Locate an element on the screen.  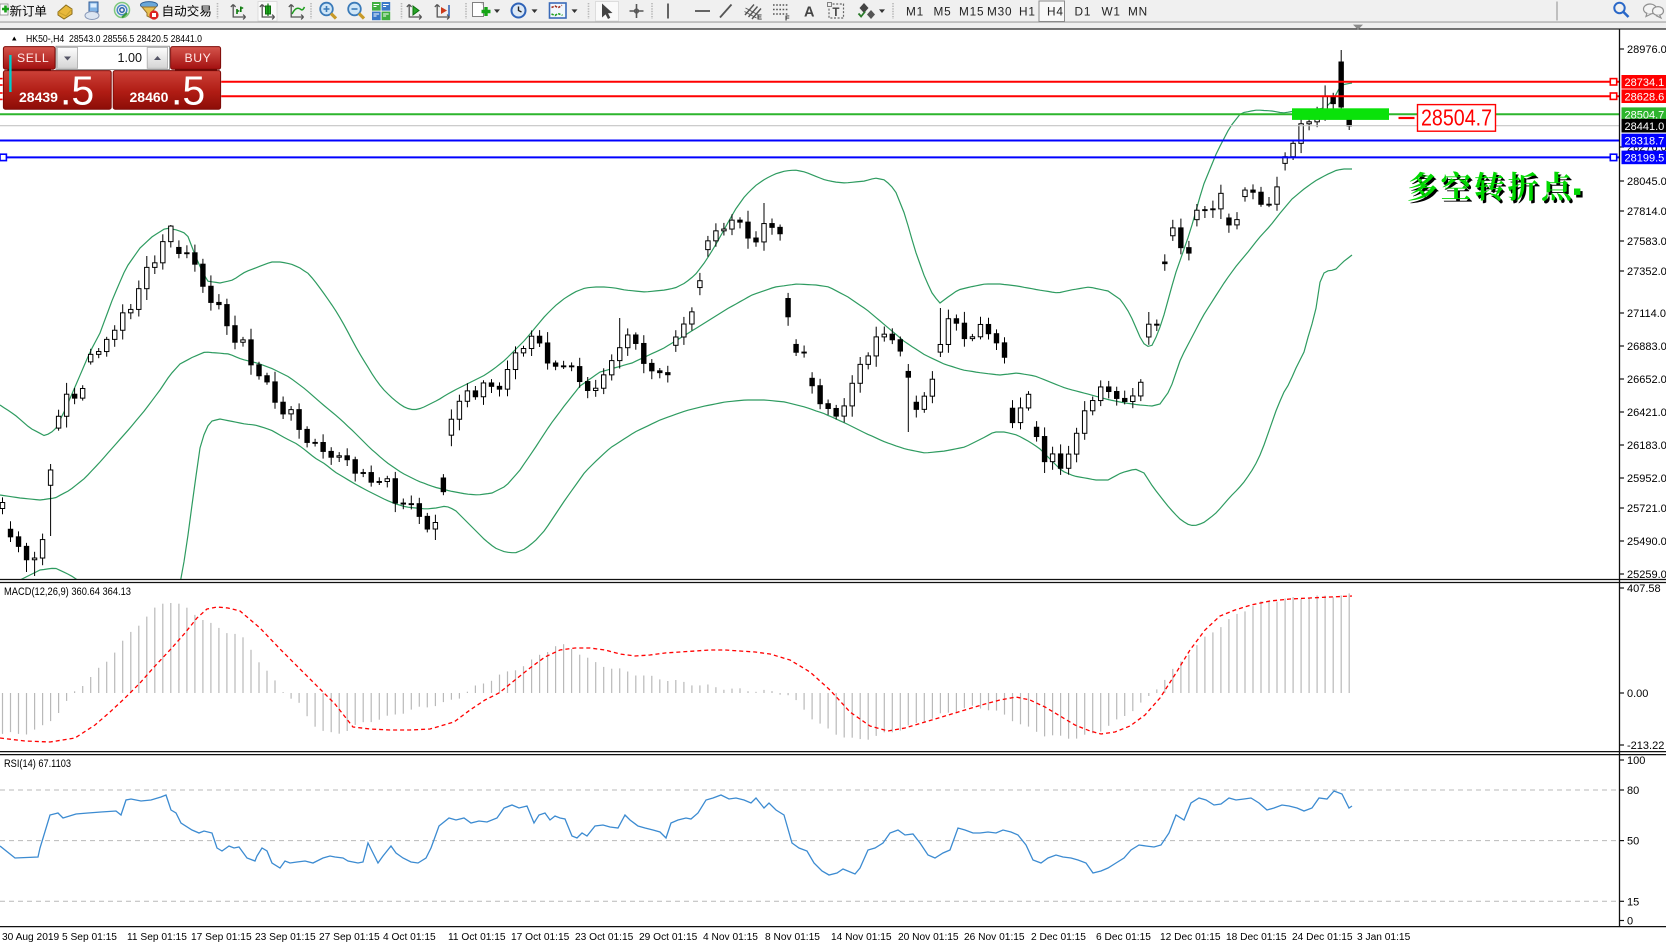
svg-text: 28734.1 is located at coordinates (1645, 83).